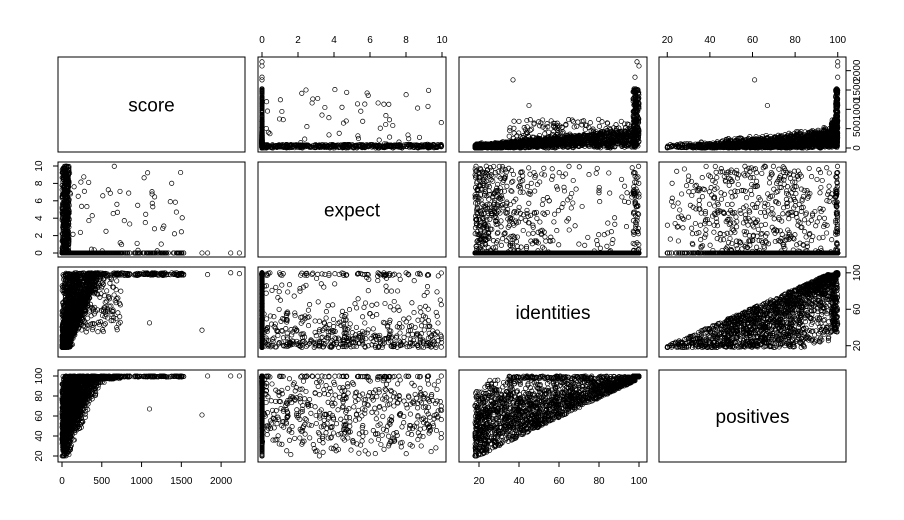  What do you see at coordinates (752, 105) in the screenshot?
I see `points-score-vs-positives` at bounding box center [752, 105].